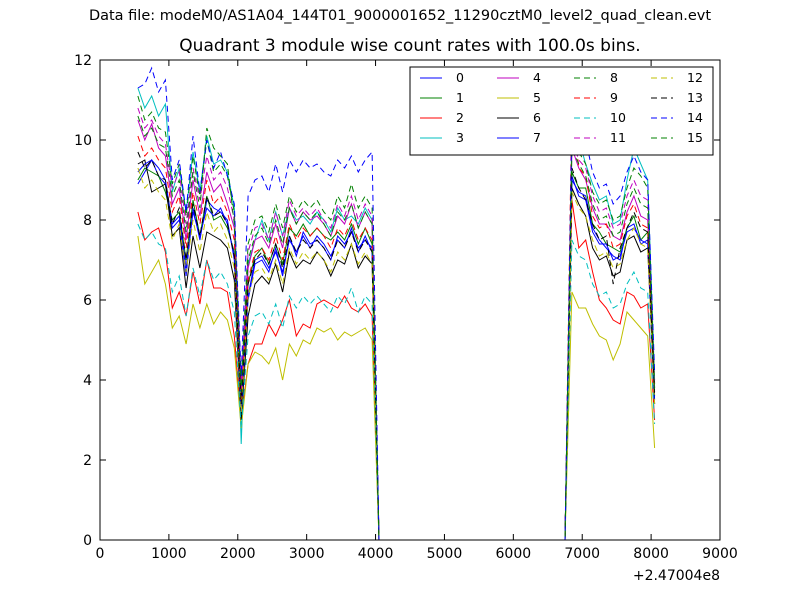 The image size is (800, 600). What do you see at coordinates (537, 117) in the screenshot?
I see `legend-label-6: 6` at bounding box center [537, 117].